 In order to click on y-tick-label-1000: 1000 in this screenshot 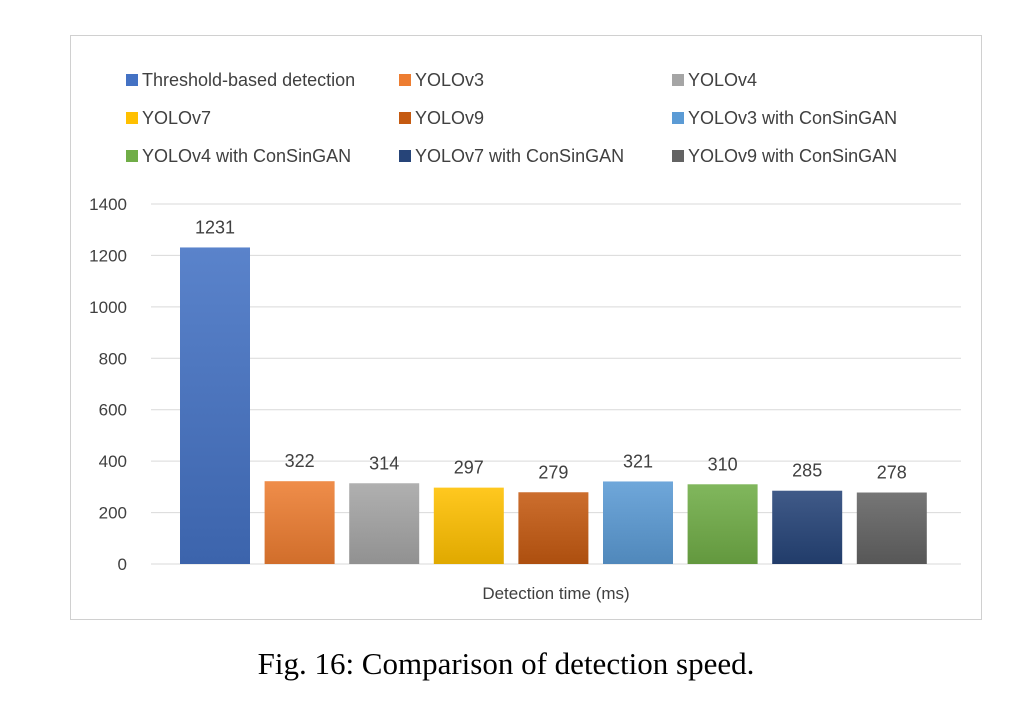, I will do `click(108, 307)`.